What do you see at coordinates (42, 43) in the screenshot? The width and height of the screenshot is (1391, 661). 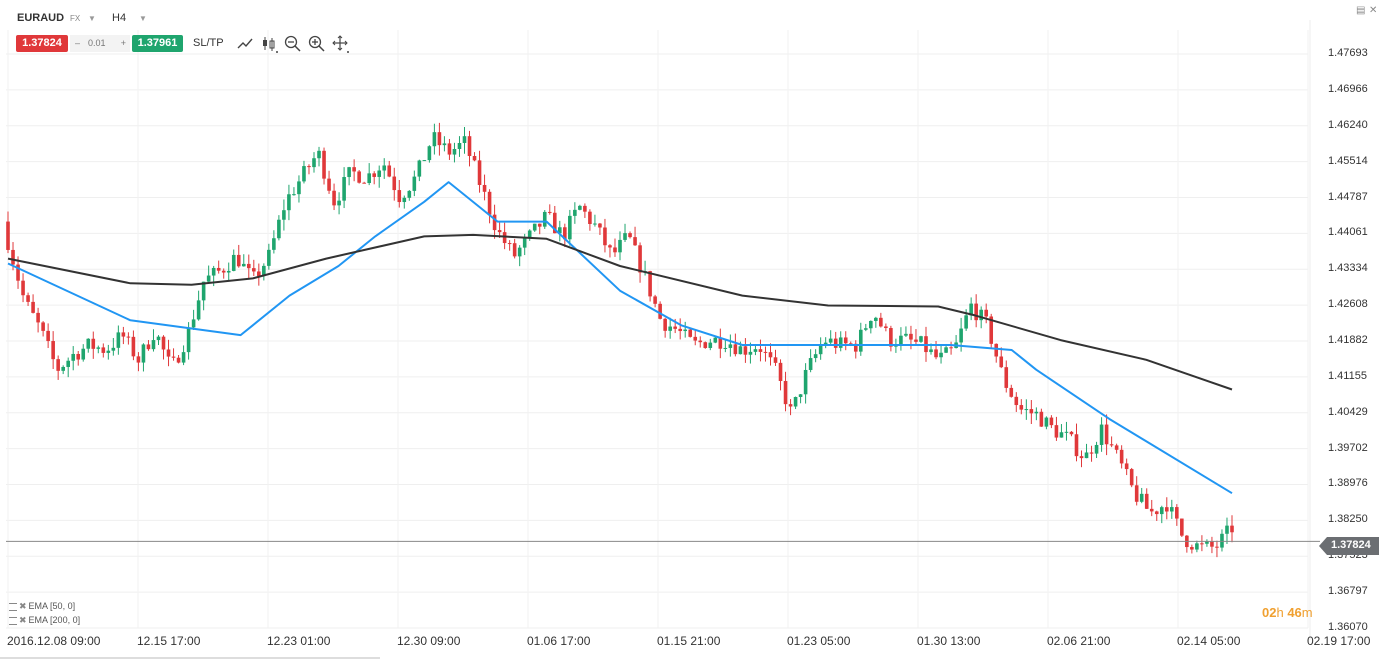 I see `sell-button: 1.37824` at bounding box center [42, 43].